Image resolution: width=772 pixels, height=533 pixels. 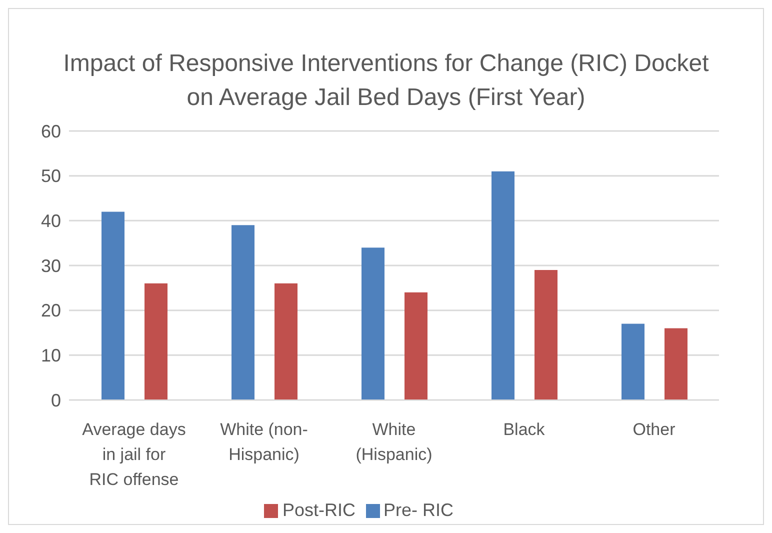 I want to click on y-tick-label: 20, so click(x=50, y=310).